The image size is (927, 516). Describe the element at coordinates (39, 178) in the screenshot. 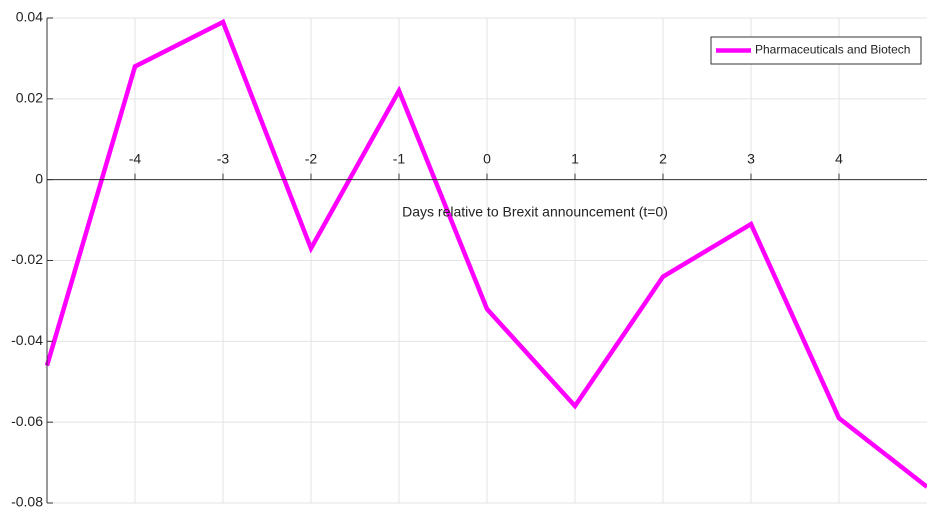

I see `y-tick-label: 0` at that location.